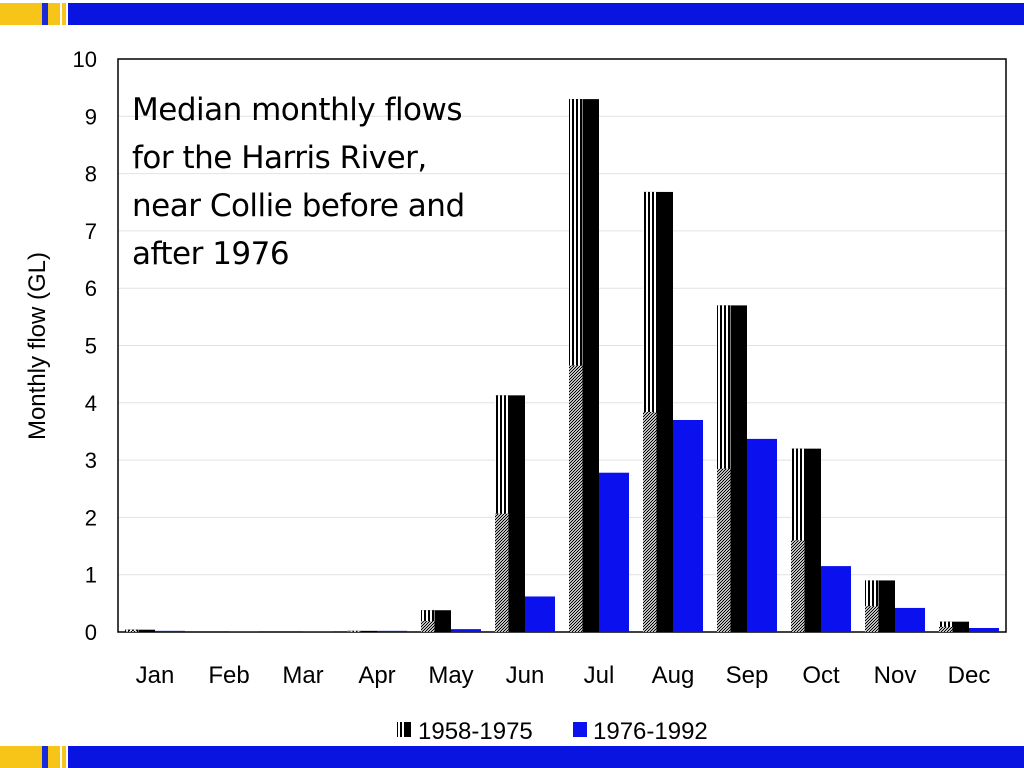 The height and width of the screenshot is (768, 1024). I want to click on y-tick-label: 6, so click(91, 288).